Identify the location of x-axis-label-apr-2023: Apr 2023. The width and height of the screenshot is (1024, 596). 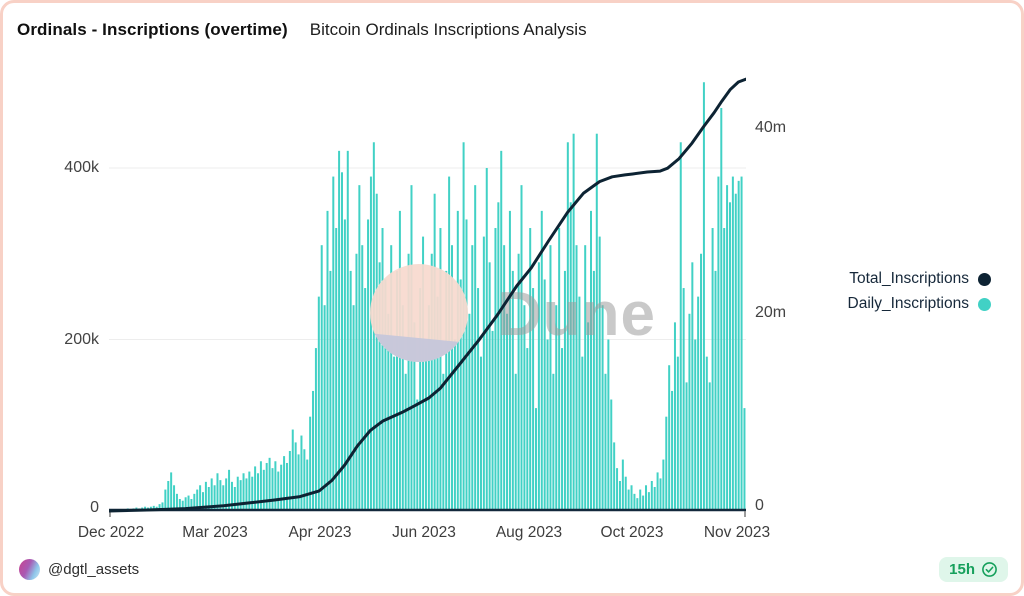
(320, 532).